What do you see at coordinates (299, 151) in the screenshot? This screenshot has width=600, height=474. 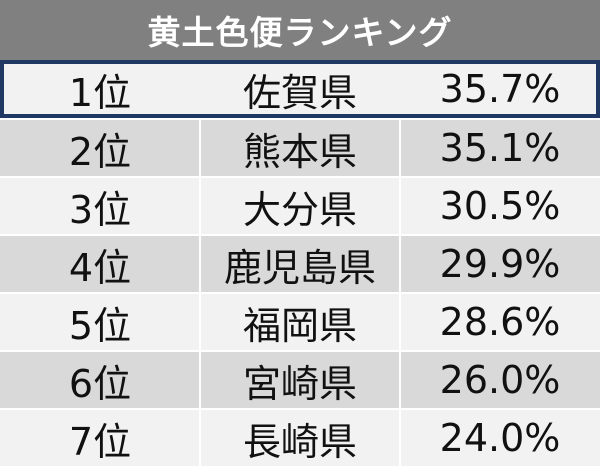 I see `prefecture-cell: 熊本県` at bounding box center [299, 151].